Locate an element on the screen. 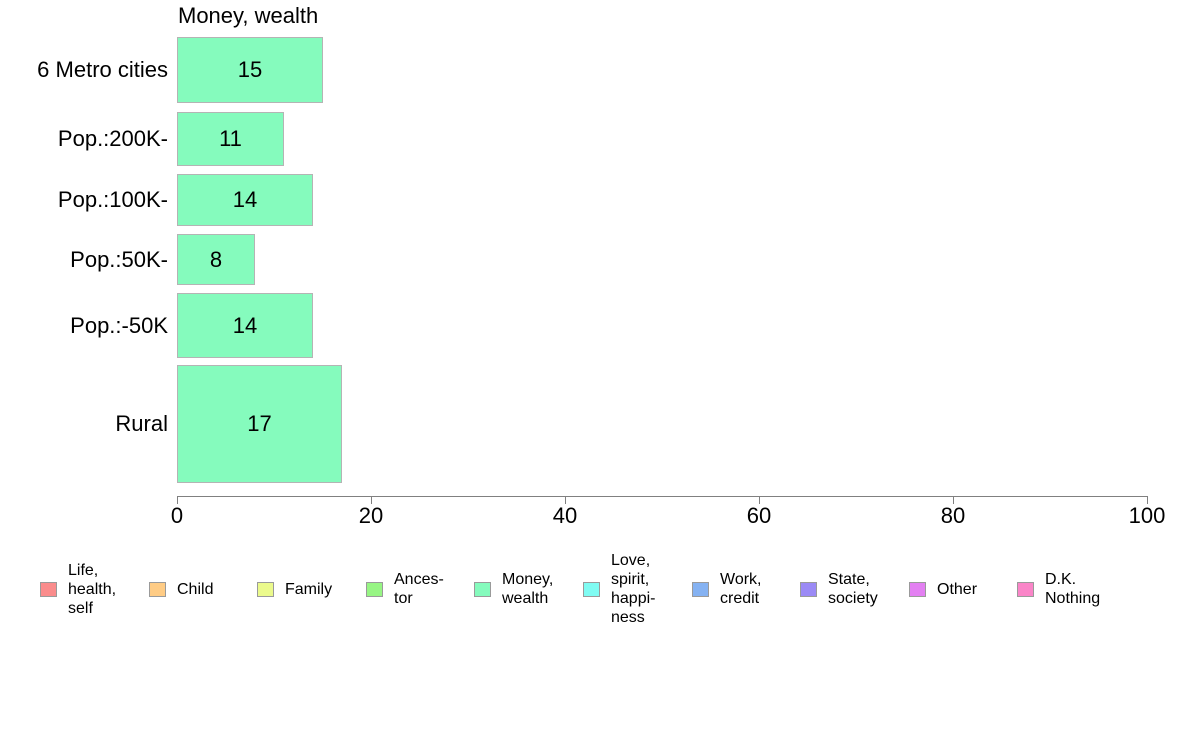  category-label: Rural is located at coordinates (141, 423).